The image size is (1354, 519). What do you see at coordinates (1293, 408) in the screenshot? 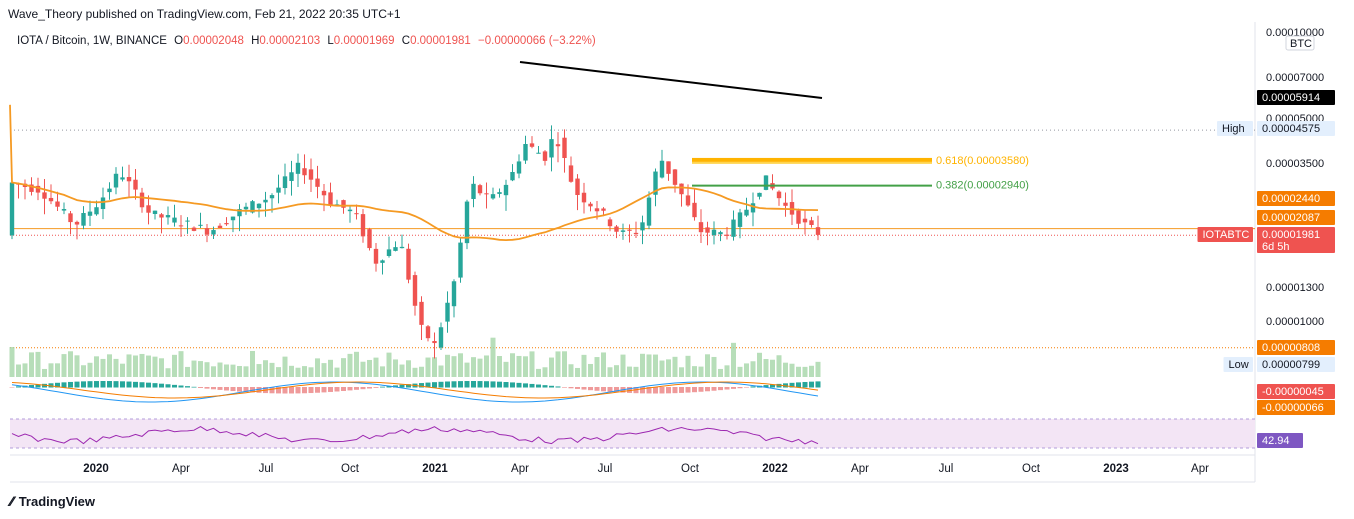
I see `price-label: -0.00000066` at bounding box center [1293, 408].